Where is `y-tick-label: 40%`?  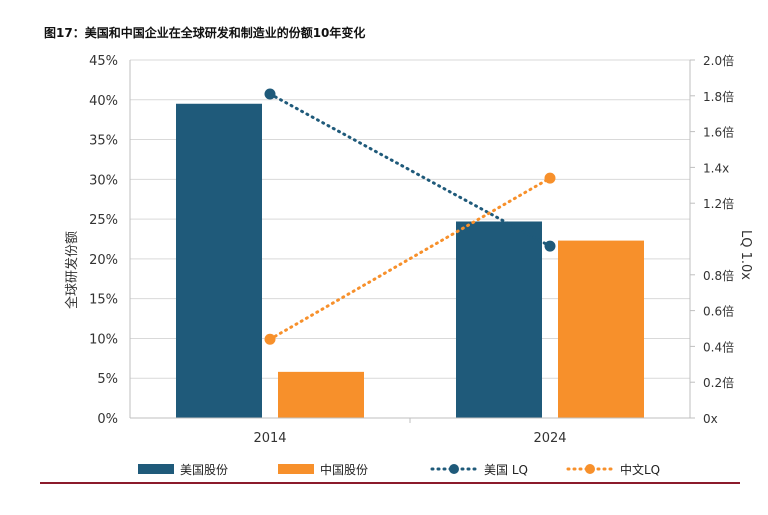 y-tick-label: 40% is located at coordinates (103, 101).